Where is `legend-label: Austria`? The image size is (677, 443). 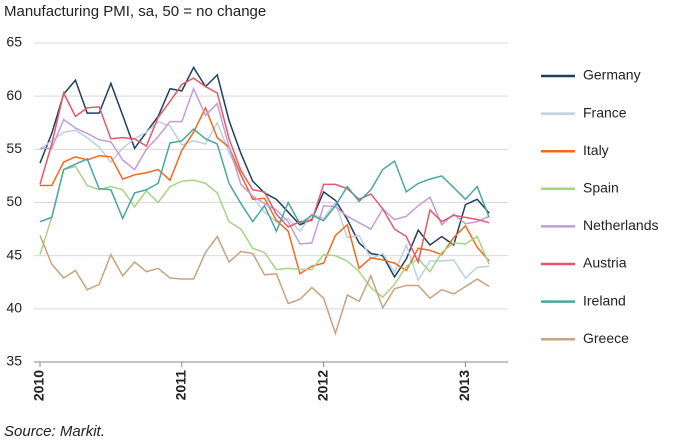 legend-label: Austria is located at coordinates (605, 263).